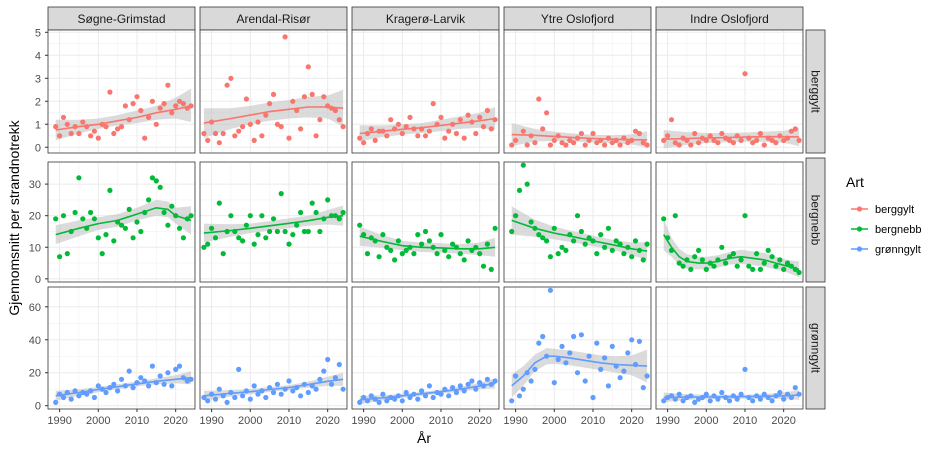 The width and height of the screenshot is (946, 453). I want to click on panel-gronngylt-kragero-larvik, so click(425, 348).